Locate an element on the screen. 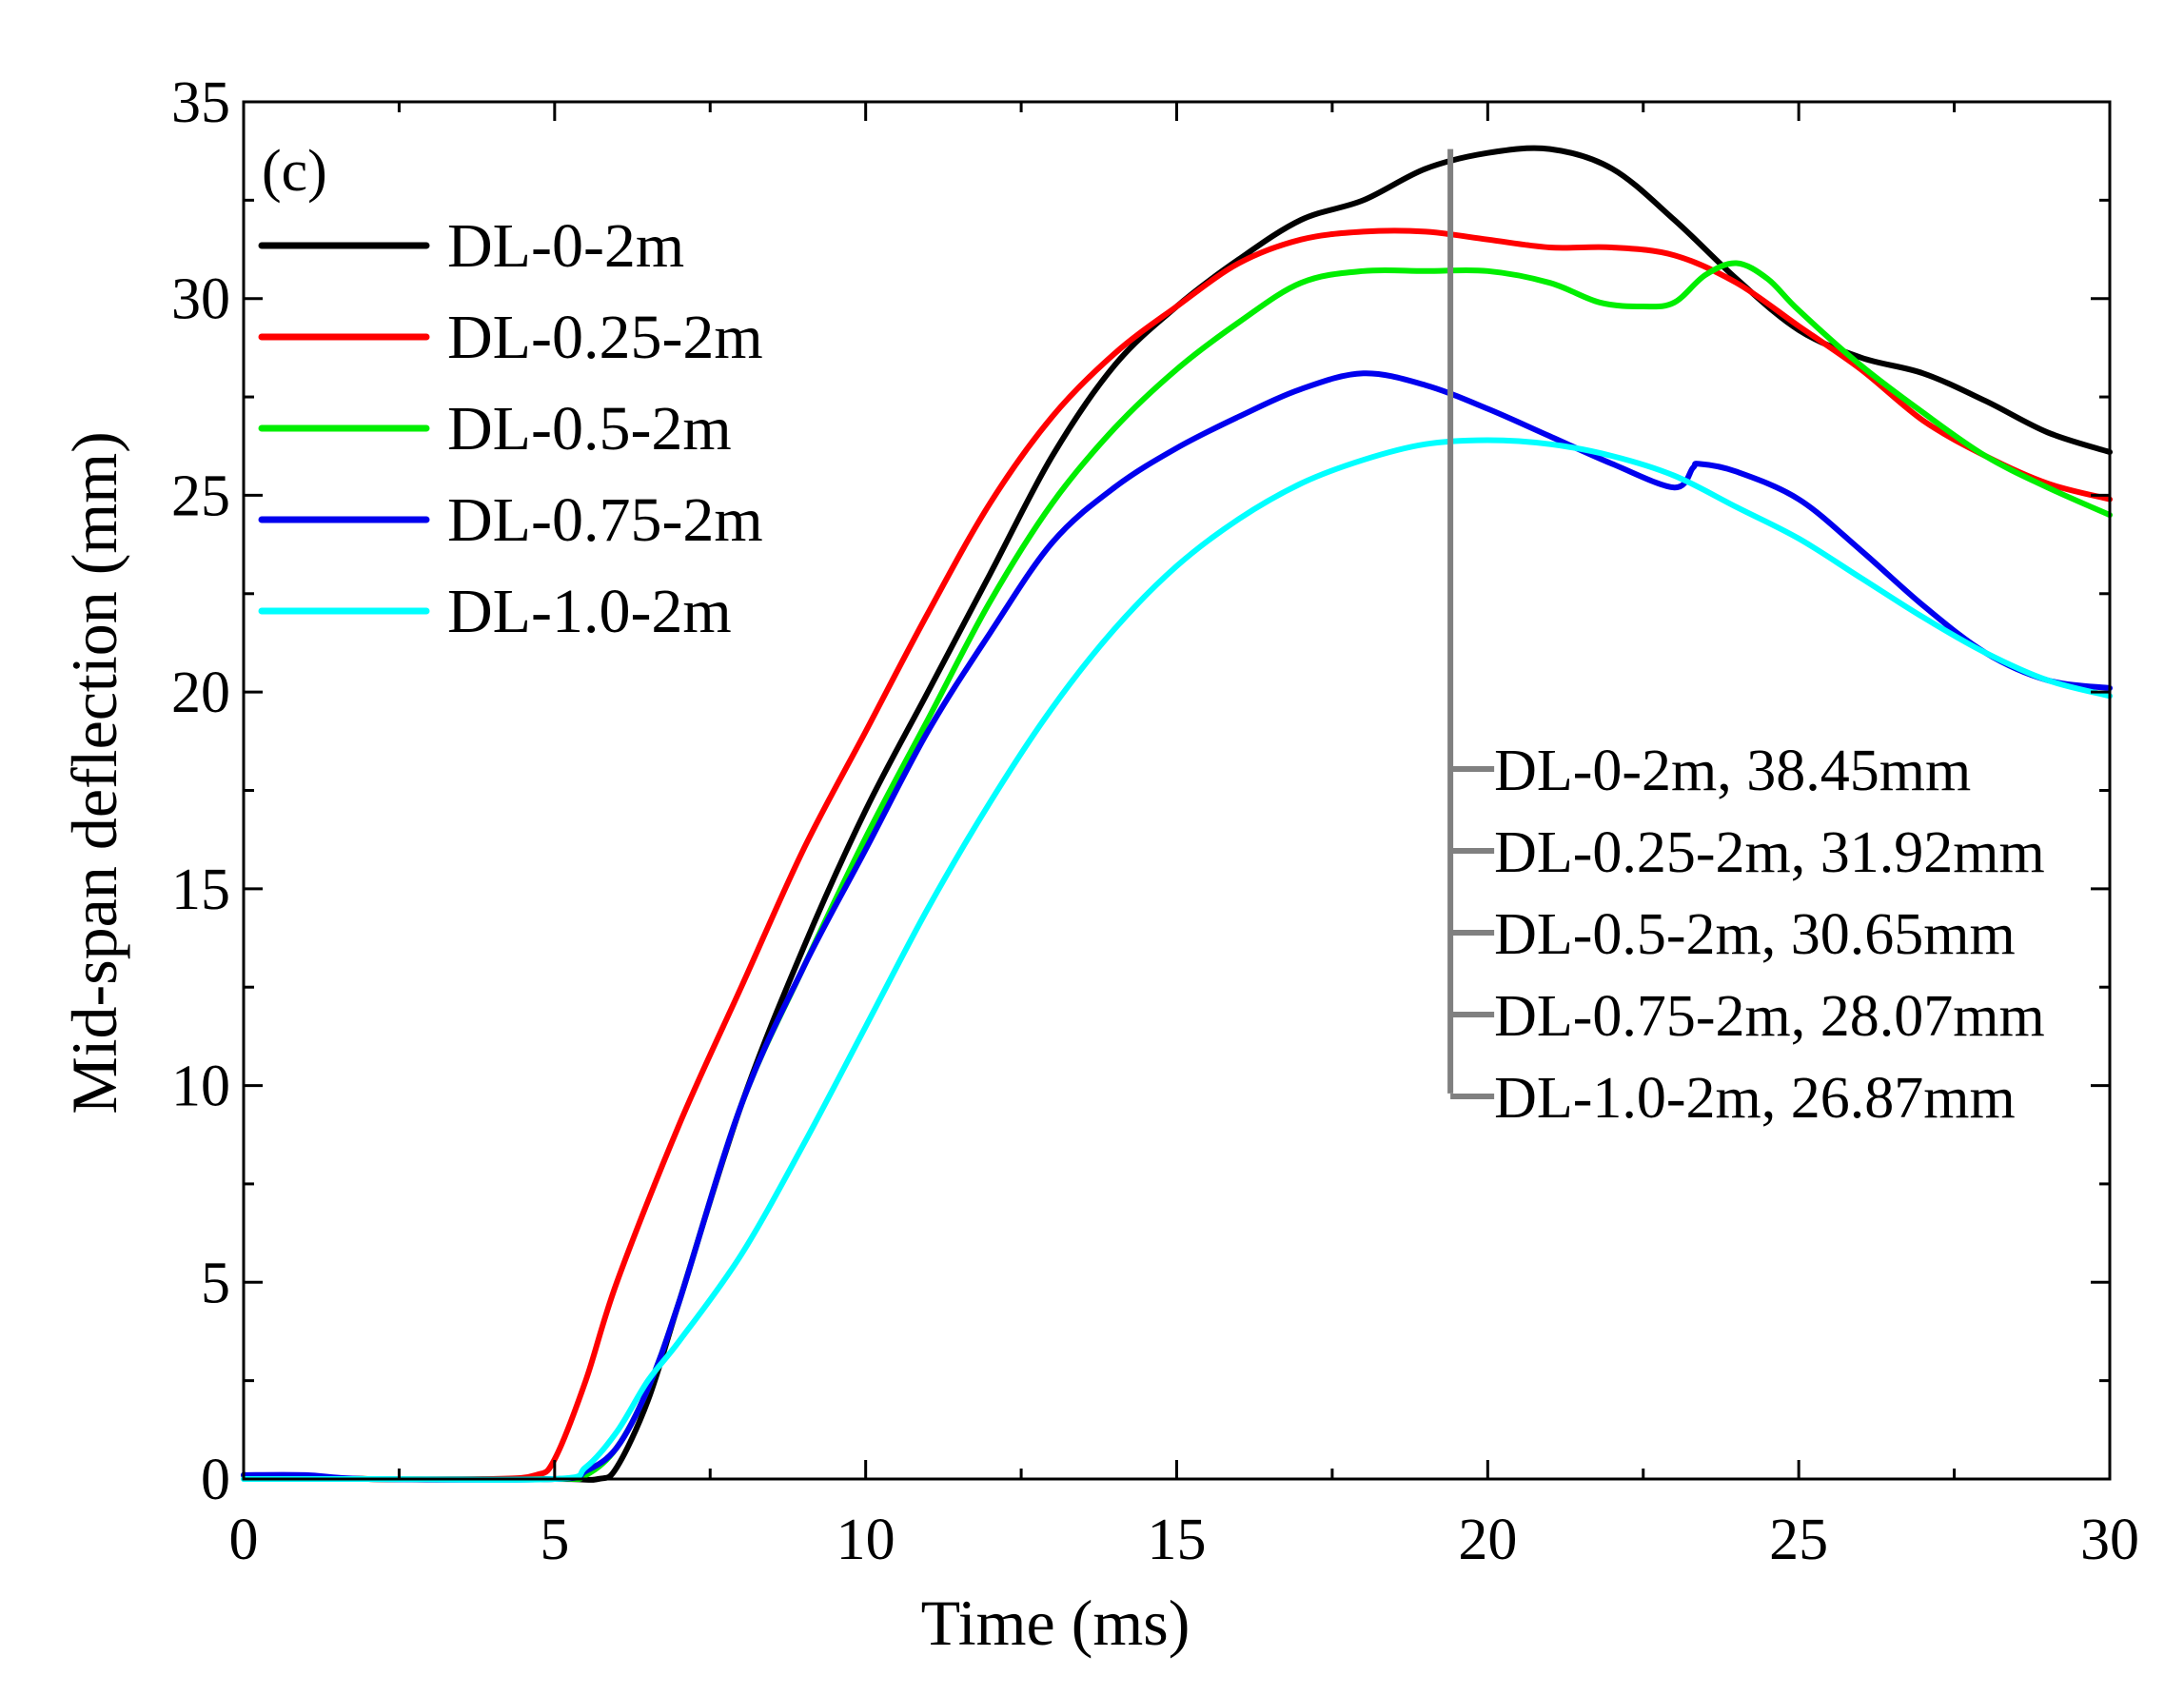 This screenshot has height=1696, width=2184. y-tick-label: 0 is located at coordinates (215, 1480).